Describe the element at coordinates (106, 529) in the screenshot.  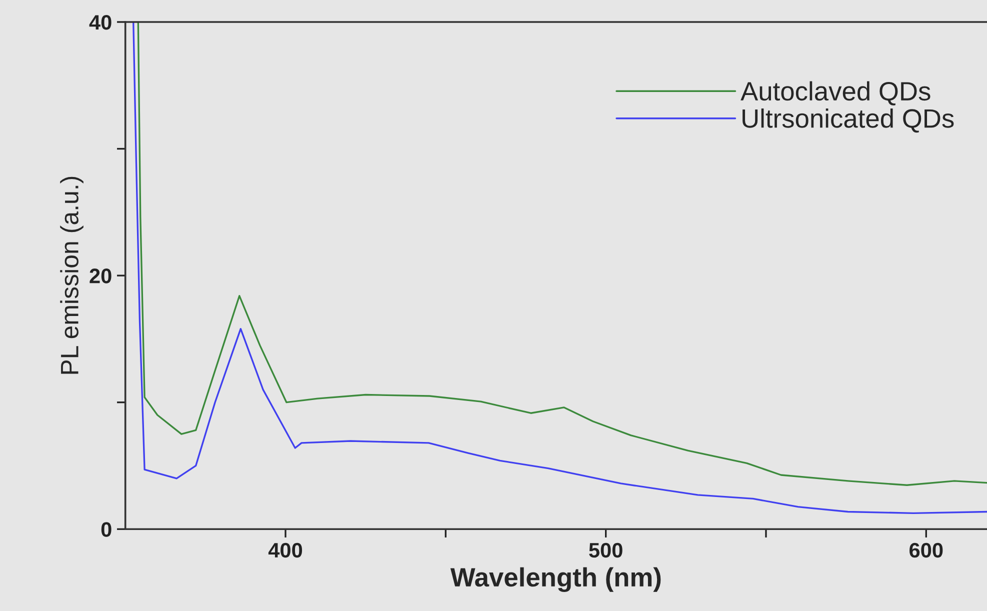
I see `y-tick-label: 0` at that location.